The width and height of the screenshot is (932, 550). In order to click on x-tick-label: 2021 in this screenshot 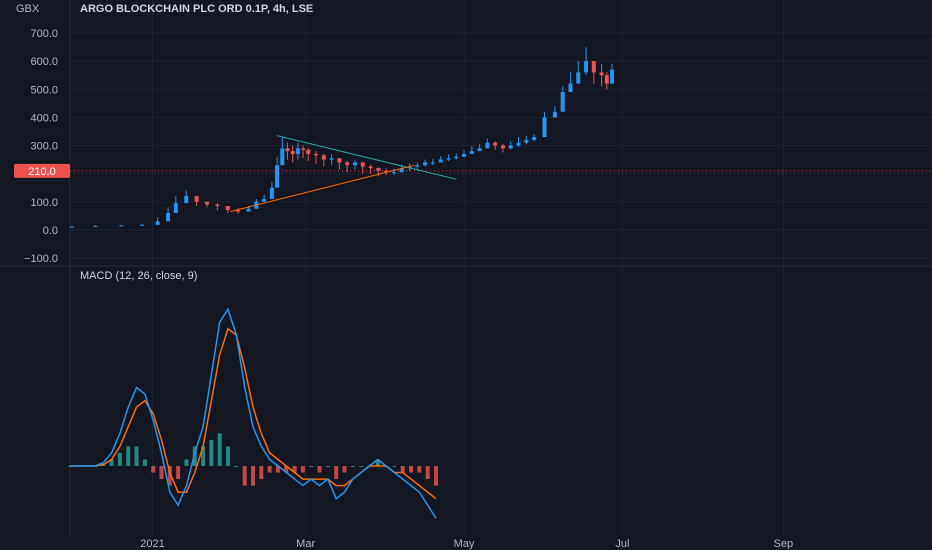, I will do `click(152, 544)`.